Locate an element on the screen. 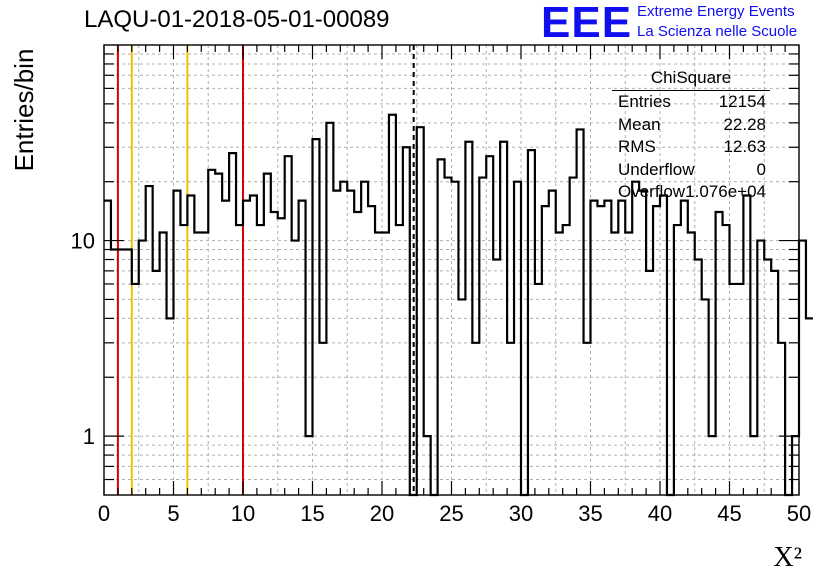 Image resolution: width=836 pixels, height=572 pixels. stats-value: 22.28 is located at coordinates (744, 124).